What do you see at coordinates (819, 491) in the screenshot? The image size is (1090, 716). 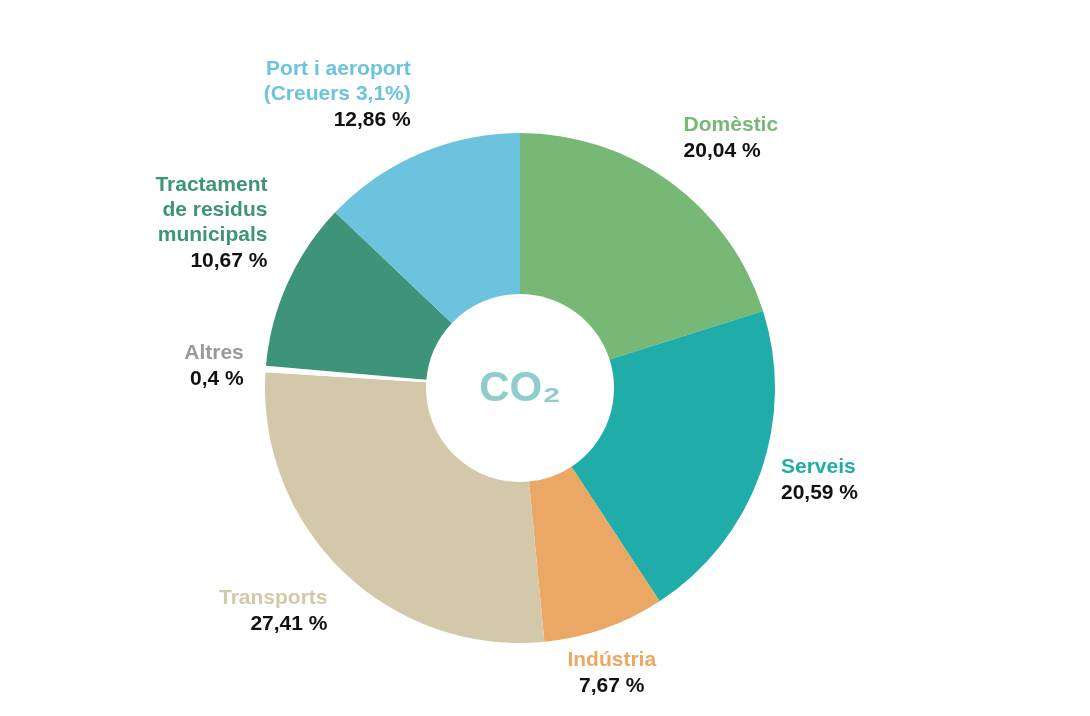 I see `data-label: 20,59 %` at bounding box center [819, 491].